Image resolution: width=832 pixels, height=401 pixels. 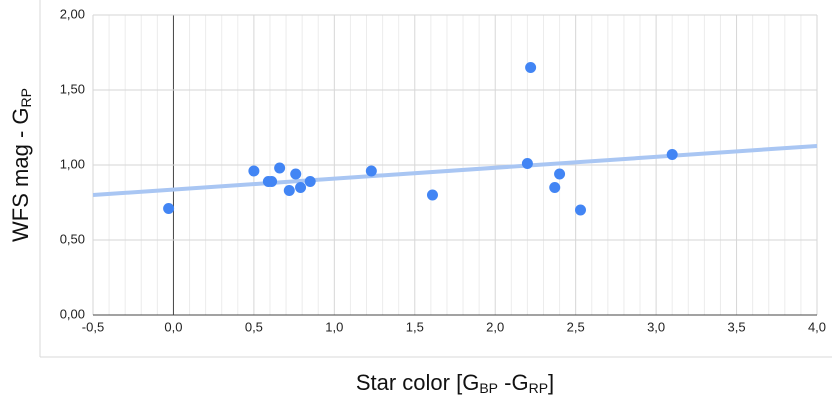 What do you see at coordinates (488, 388) in the screenshot?
I see `x-title-sub: BP` at bounding box center [488, 388].